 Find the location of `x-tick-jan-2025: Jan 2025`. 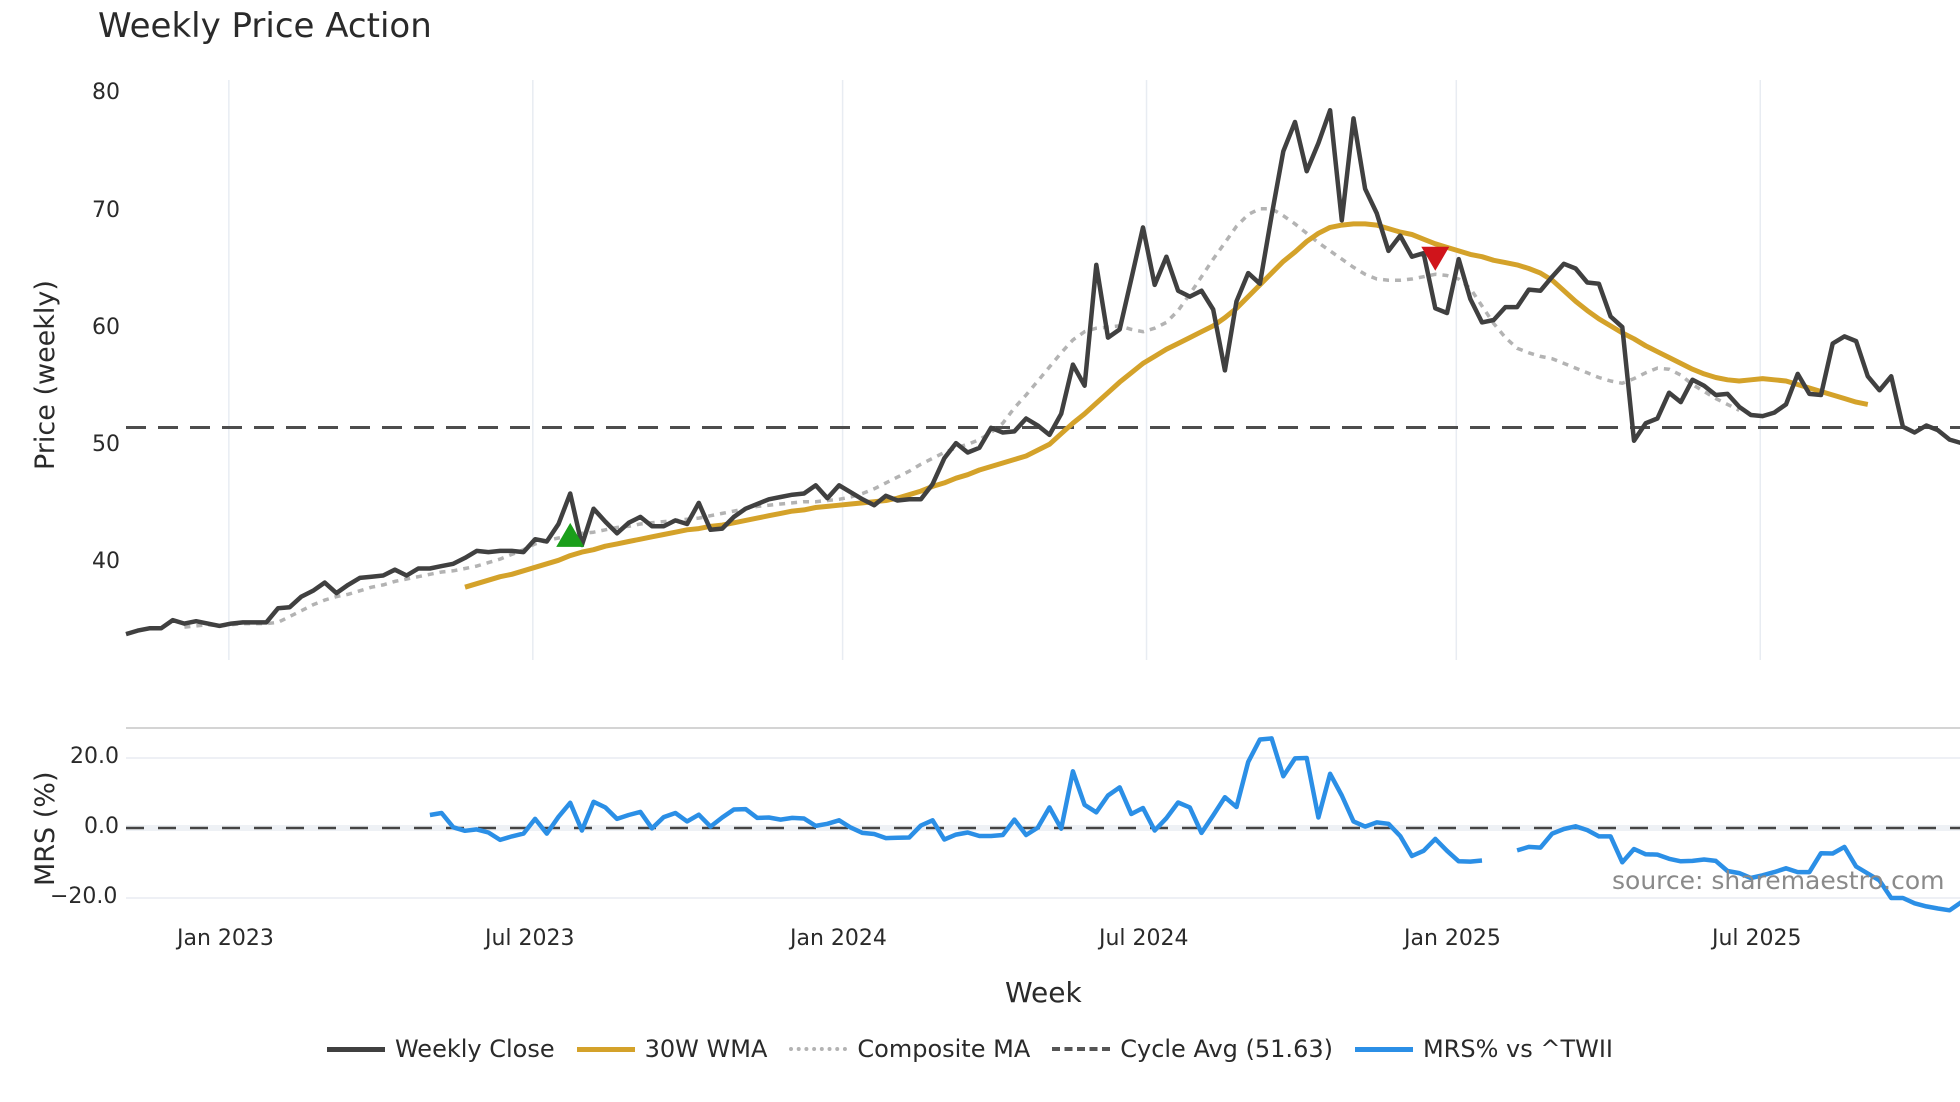

x-tick-jan-2025: Jan 2025 is located at coordinates (1452, 938).